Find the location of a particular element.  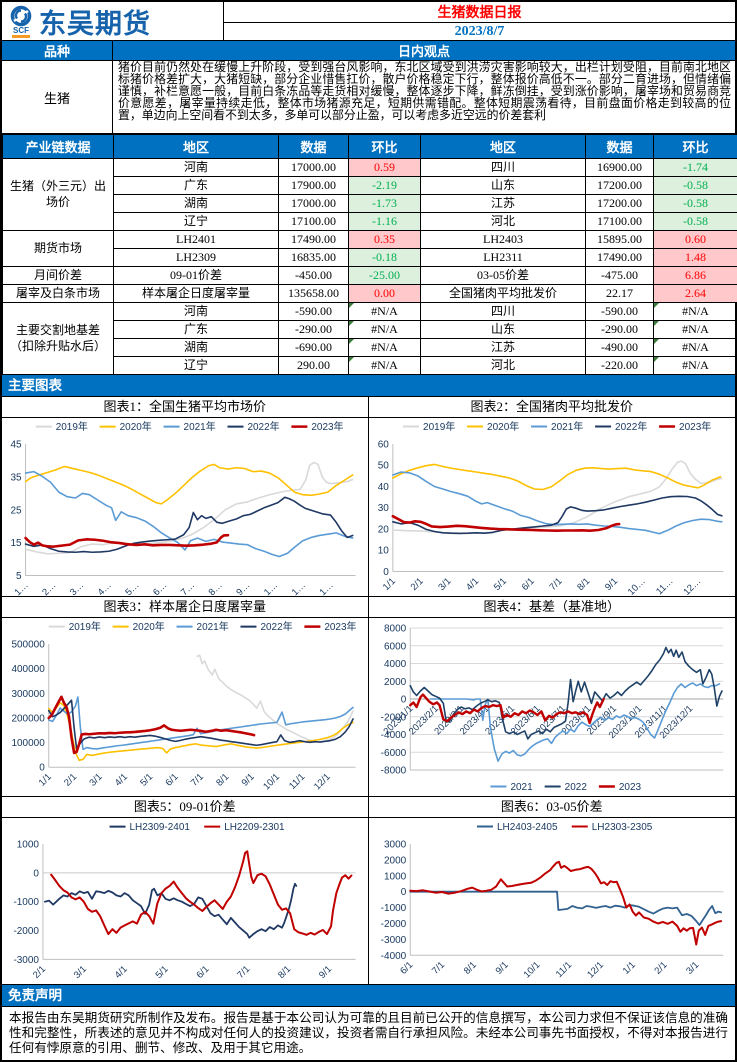

region-cell: 湖南 is located at coordinates (196, 203).